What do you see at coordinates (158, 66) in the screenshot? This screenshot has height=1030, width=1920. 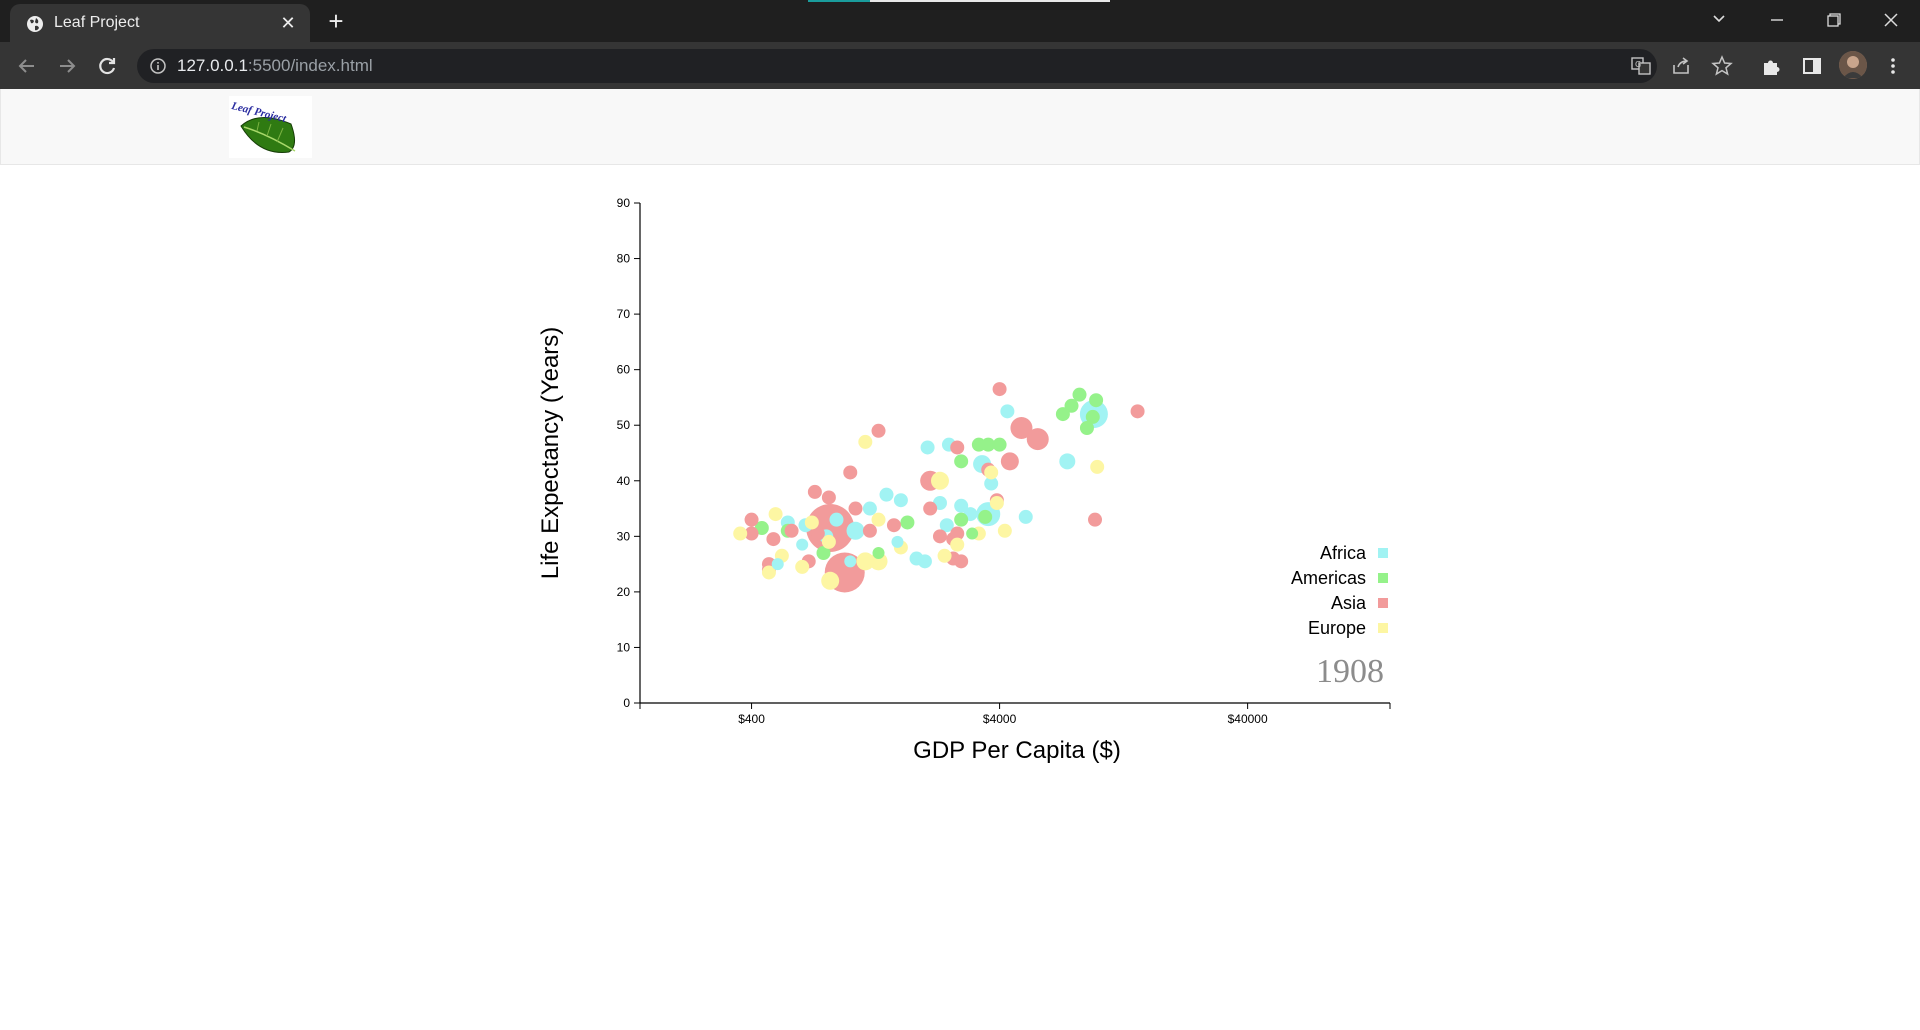 I see `site-info-icon` at bounding box center [158, 66].